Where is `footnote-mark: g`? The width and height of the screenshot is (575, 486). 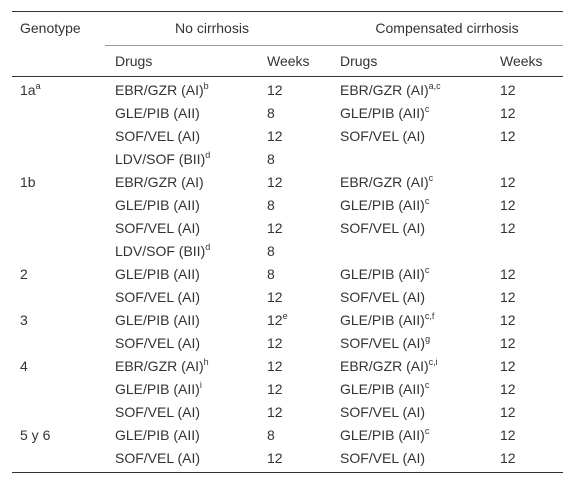
footnote-mark: g is located at coordinates (428, 339).